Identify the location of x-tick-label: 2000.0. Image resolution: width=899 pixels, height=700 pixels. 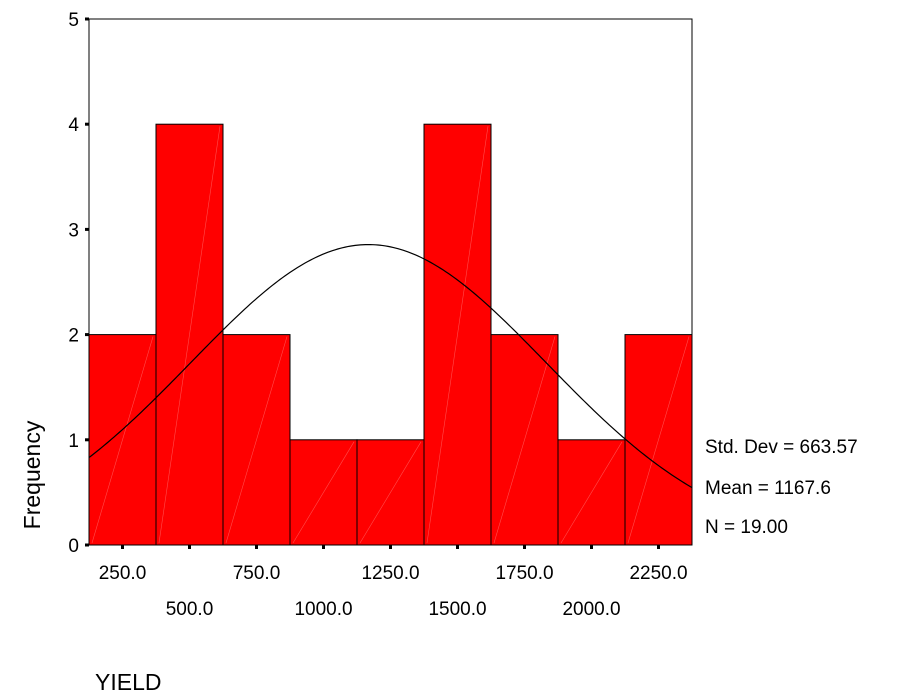
(591, 609).